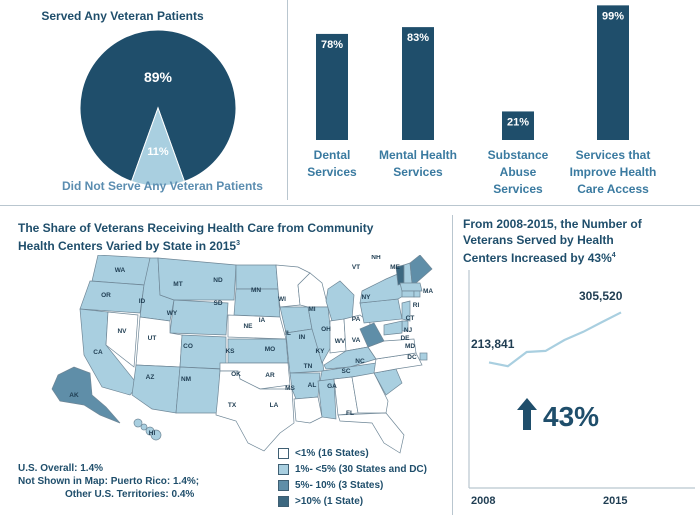 The width and height of the screenshot is (700, 525). Describe the element at coordinates (270, 375) in the screenshot. I see `state-label-ar: AR` at that location.